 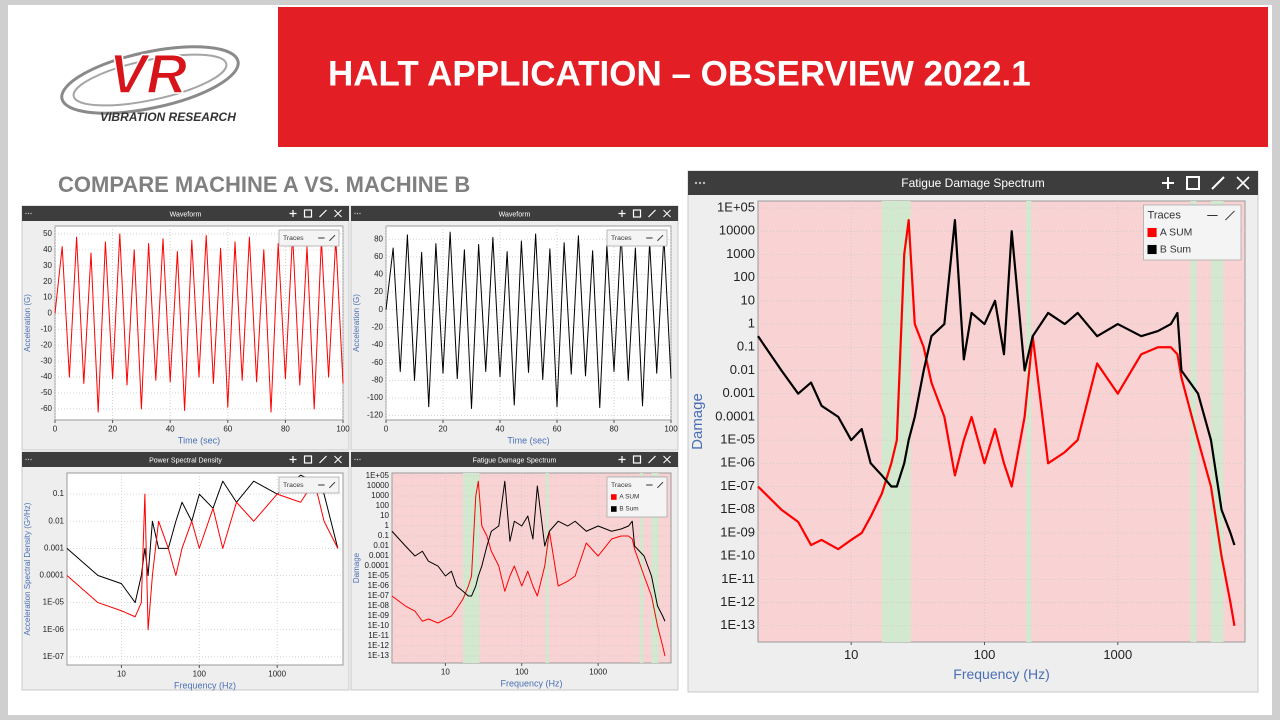 I want to click on icon-grid, so click(x=637, y=459).